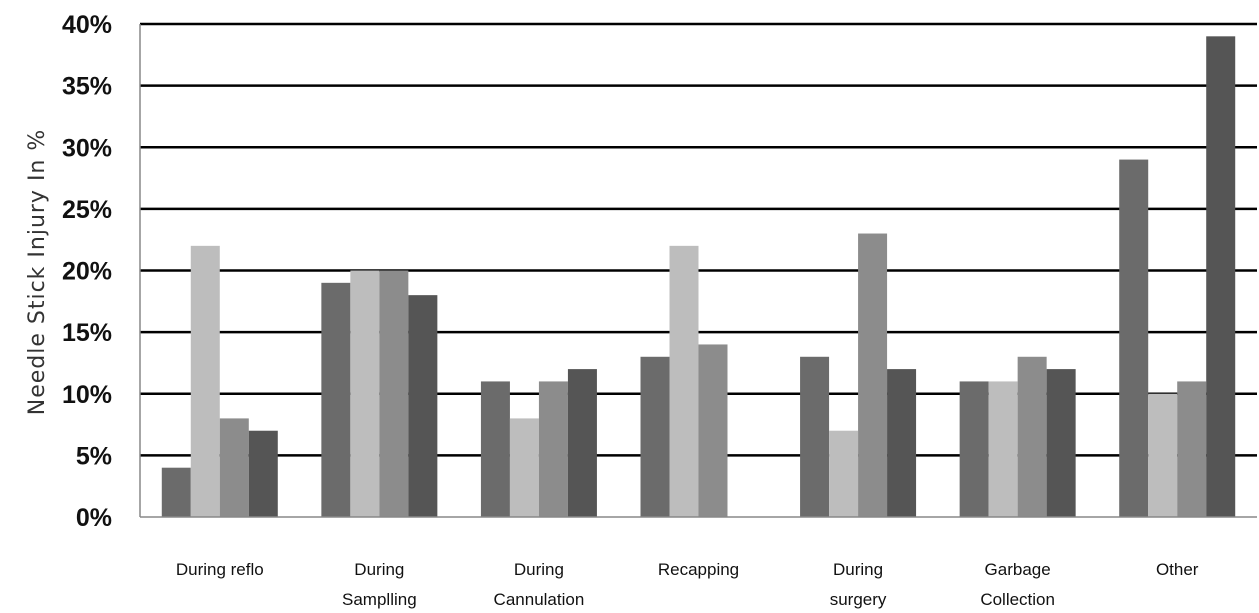 This screenshot has width=1259, height=613. I want to click on y-tick-label: 40%, so click(87, 25).